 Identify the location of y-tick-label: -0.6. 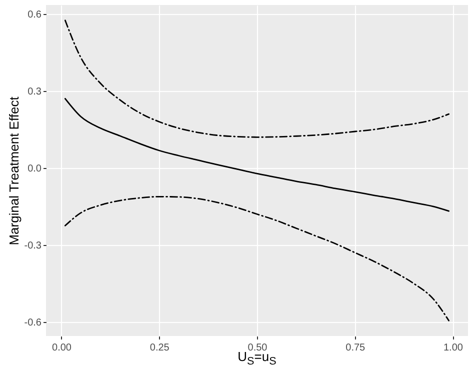
(33, 322).